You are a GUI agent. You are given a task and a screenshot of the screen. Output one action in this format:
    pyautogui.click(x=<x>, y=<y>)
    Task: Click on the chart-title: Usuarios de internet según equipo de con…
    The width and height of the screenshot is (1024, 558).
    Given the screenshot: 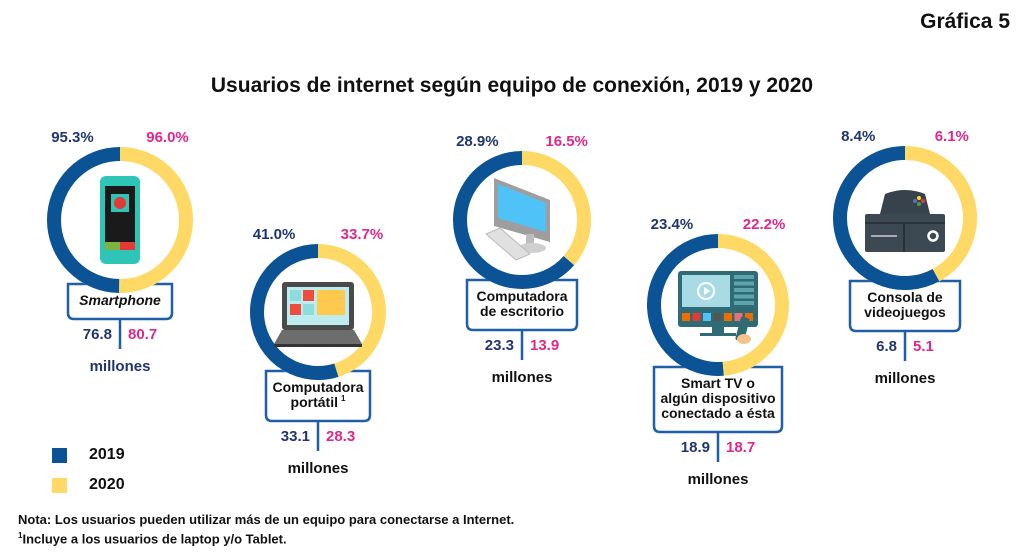 What is the action you would take?
    pyautogui.click(x=512, y=85)
    